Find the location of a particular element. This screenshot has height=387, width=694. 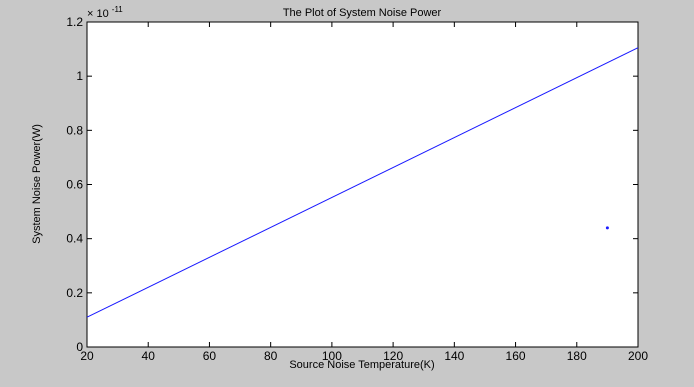

y-exponent-power: -11 is located at coordinates (118, 9).